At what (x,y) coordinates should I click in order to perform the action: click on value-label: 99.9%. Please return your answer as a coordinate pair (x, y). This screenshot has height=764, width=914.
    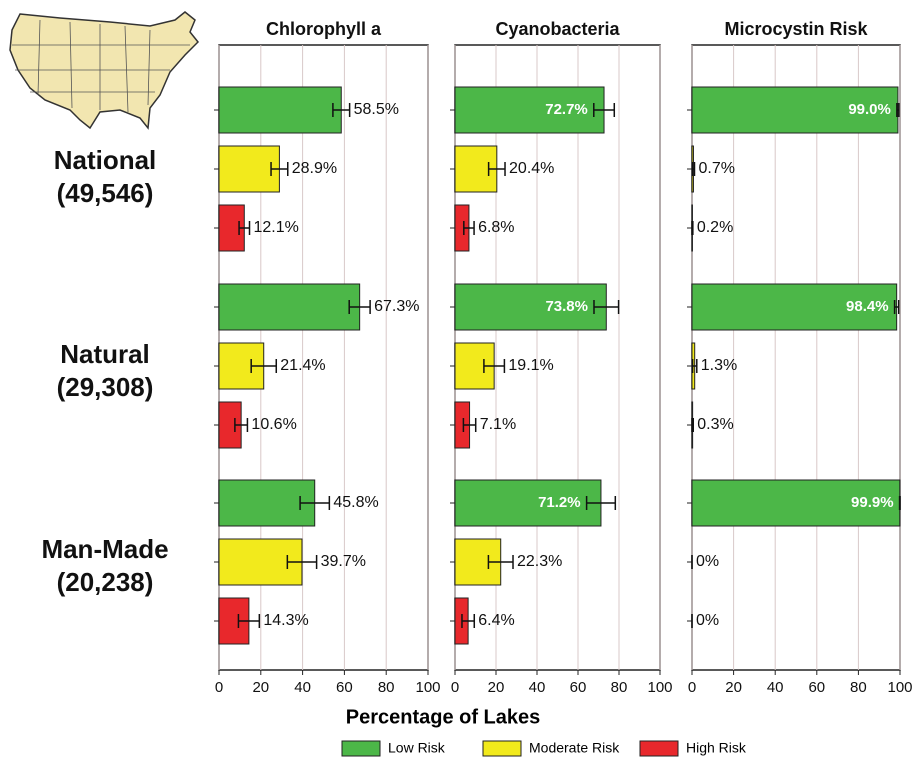
    Looking at the image, I should click on (872, 502).